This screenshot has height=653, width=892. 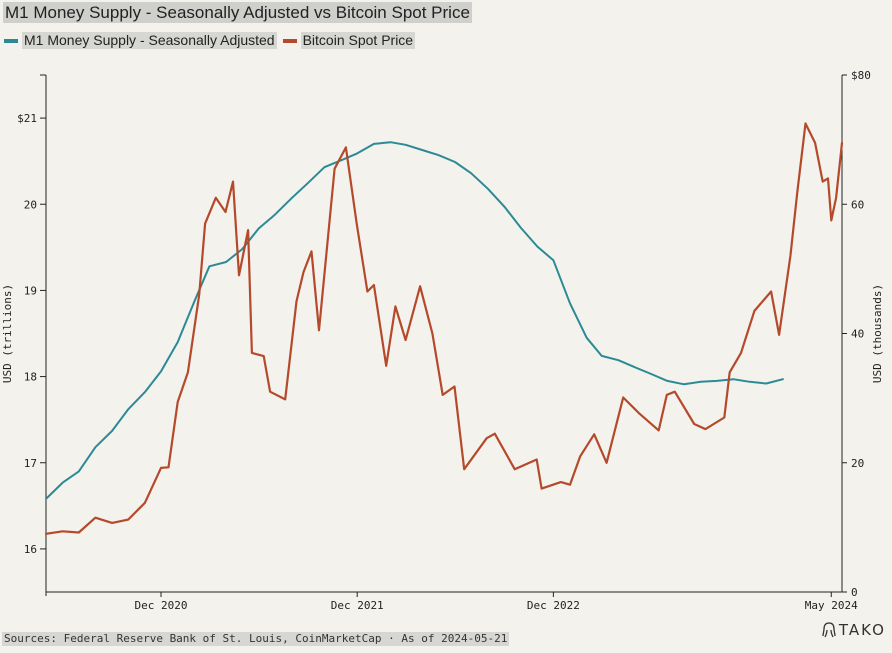 I want to click on brand-logo: TAKO, so click(x=854, y=630).